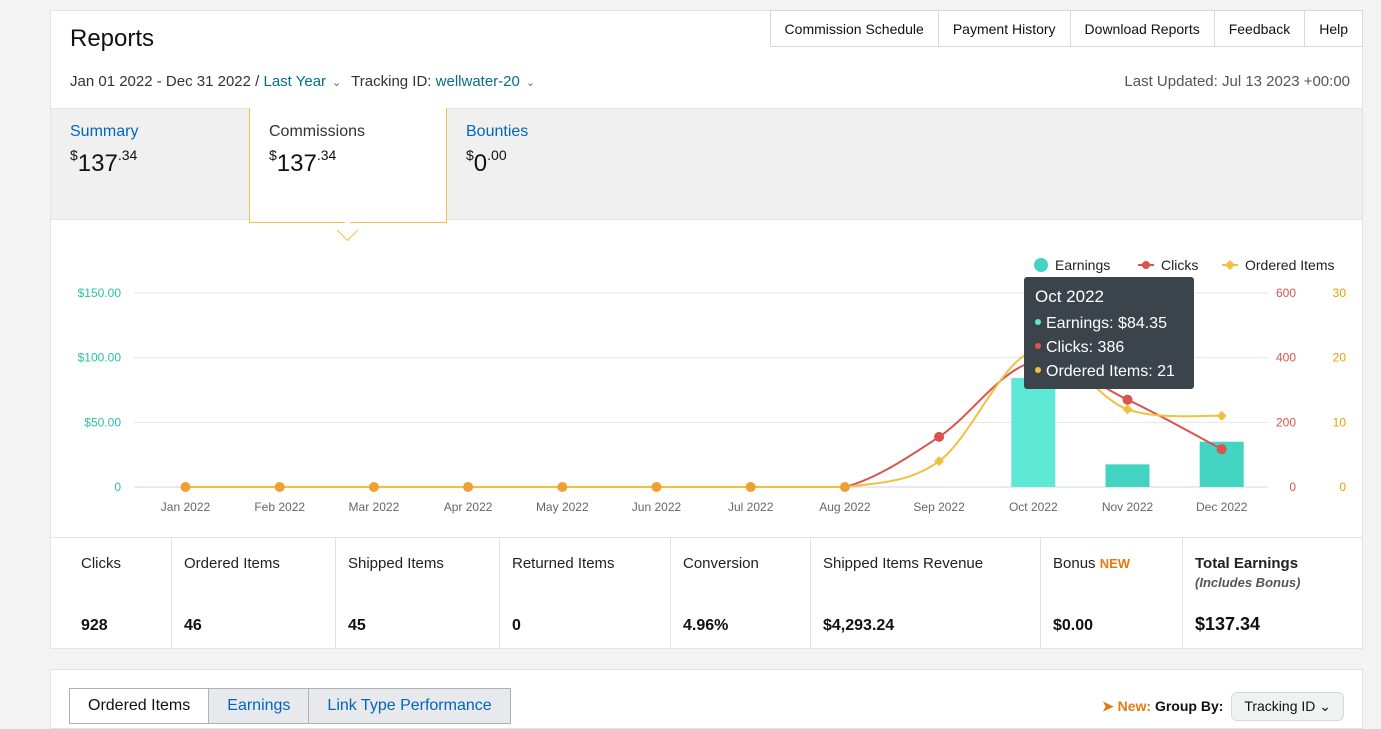 Image resolution: width=1381 pixels, height=729 pixels. I want to click on x-axis-label: Nov 2022, so click(1128, 507).